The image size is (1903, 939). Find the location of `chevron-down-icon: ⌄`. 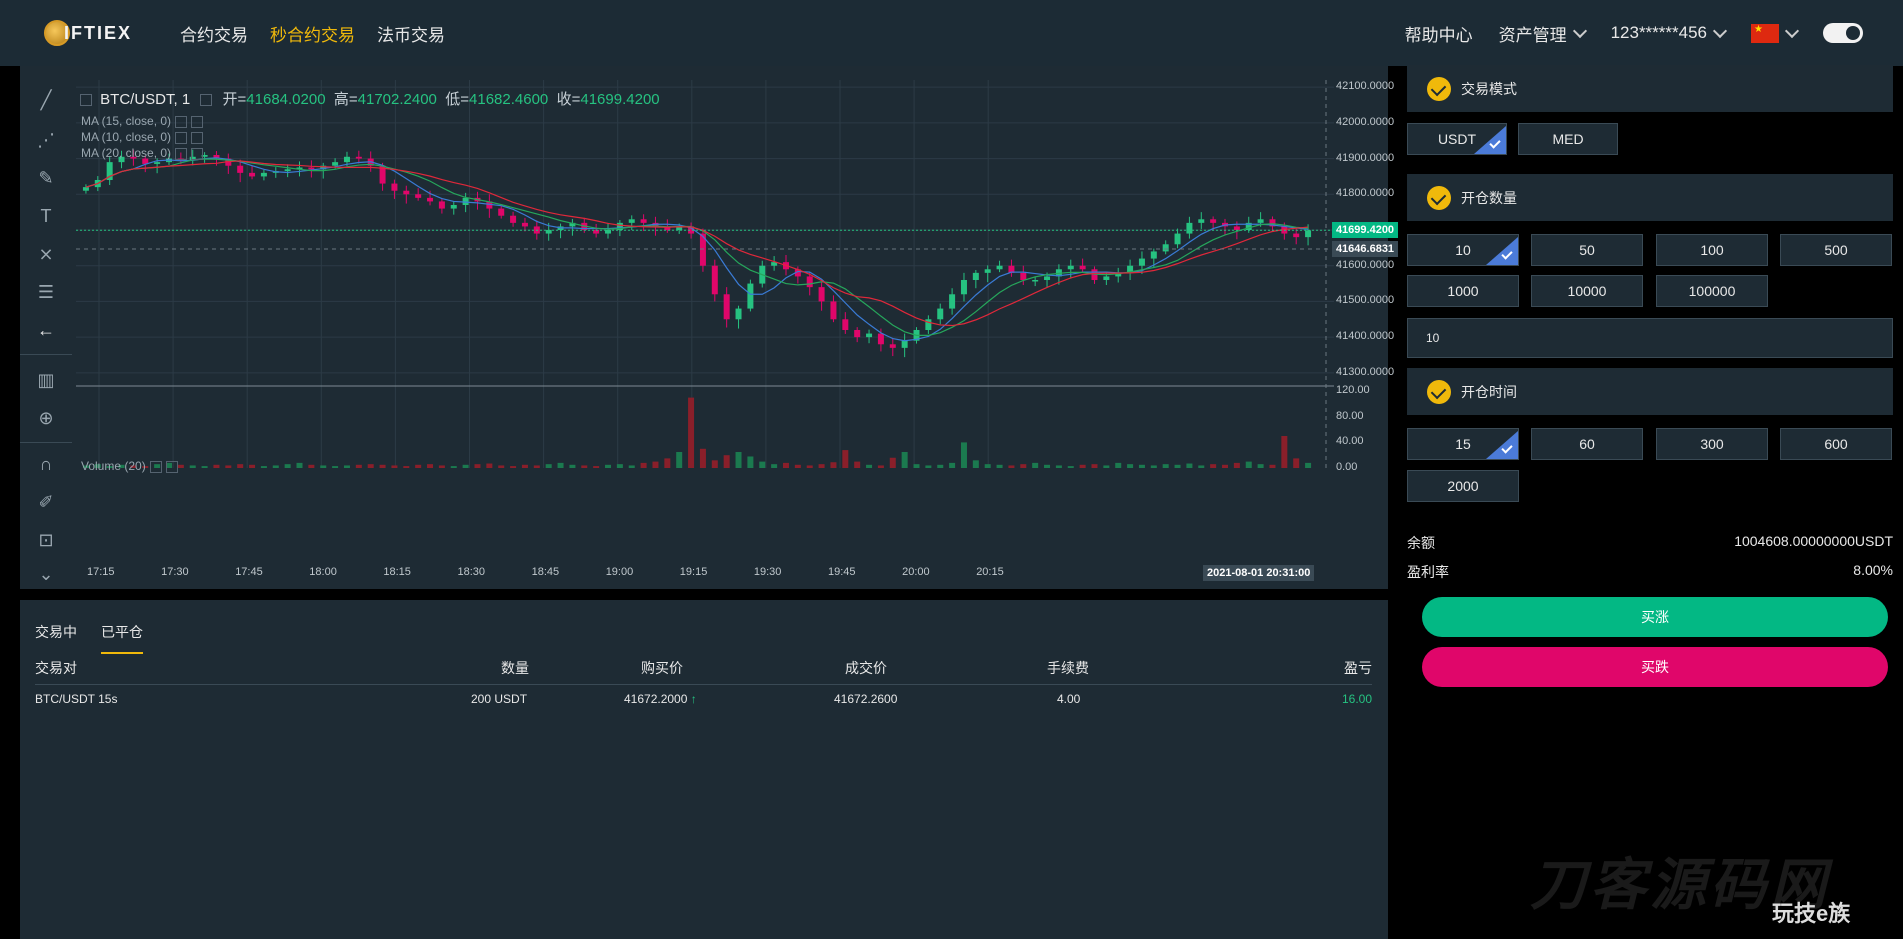

chevron-down-icon: ⌄ is located at coordinates (46, 574).